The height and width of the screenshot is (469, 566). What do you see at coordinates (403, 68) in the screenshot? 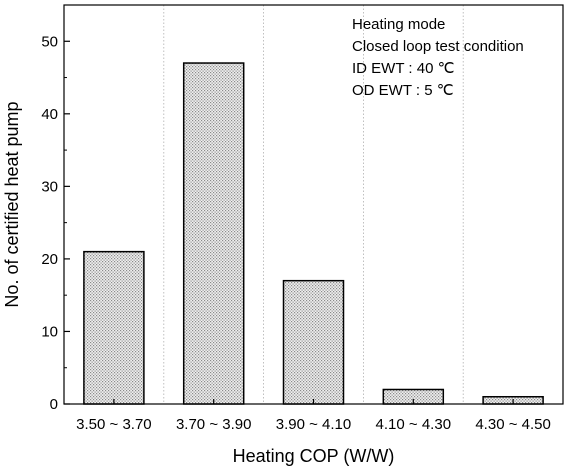
I see `annotation-line: ID EWT : 40 ℃` at bounding box center [403, 68].